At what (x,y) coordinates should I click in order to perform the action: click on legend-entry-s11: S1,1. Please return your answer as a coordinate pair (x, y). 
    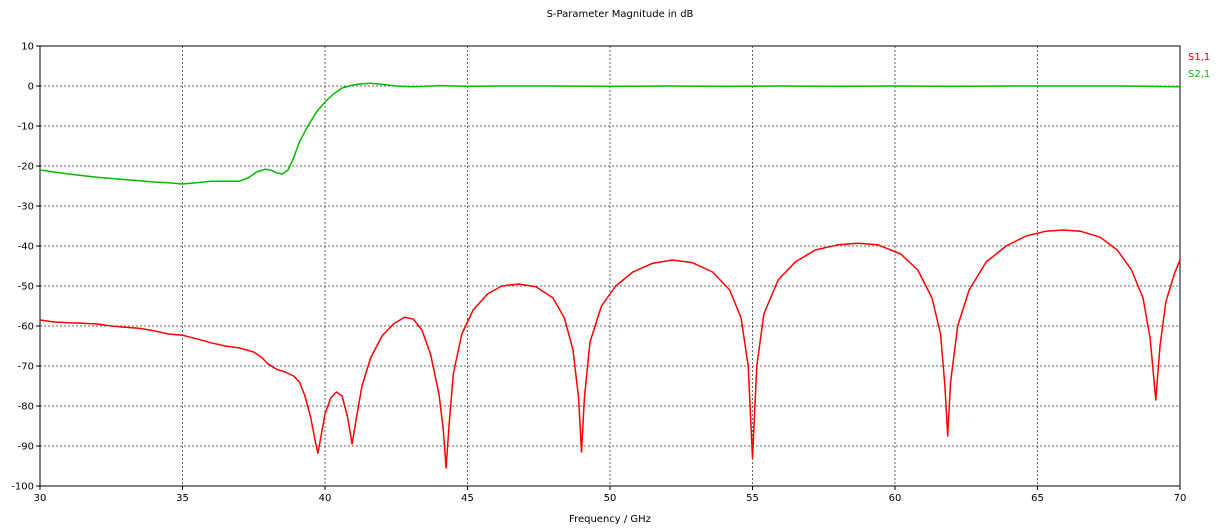
    Looking at the image, I should click on (1199, 57).